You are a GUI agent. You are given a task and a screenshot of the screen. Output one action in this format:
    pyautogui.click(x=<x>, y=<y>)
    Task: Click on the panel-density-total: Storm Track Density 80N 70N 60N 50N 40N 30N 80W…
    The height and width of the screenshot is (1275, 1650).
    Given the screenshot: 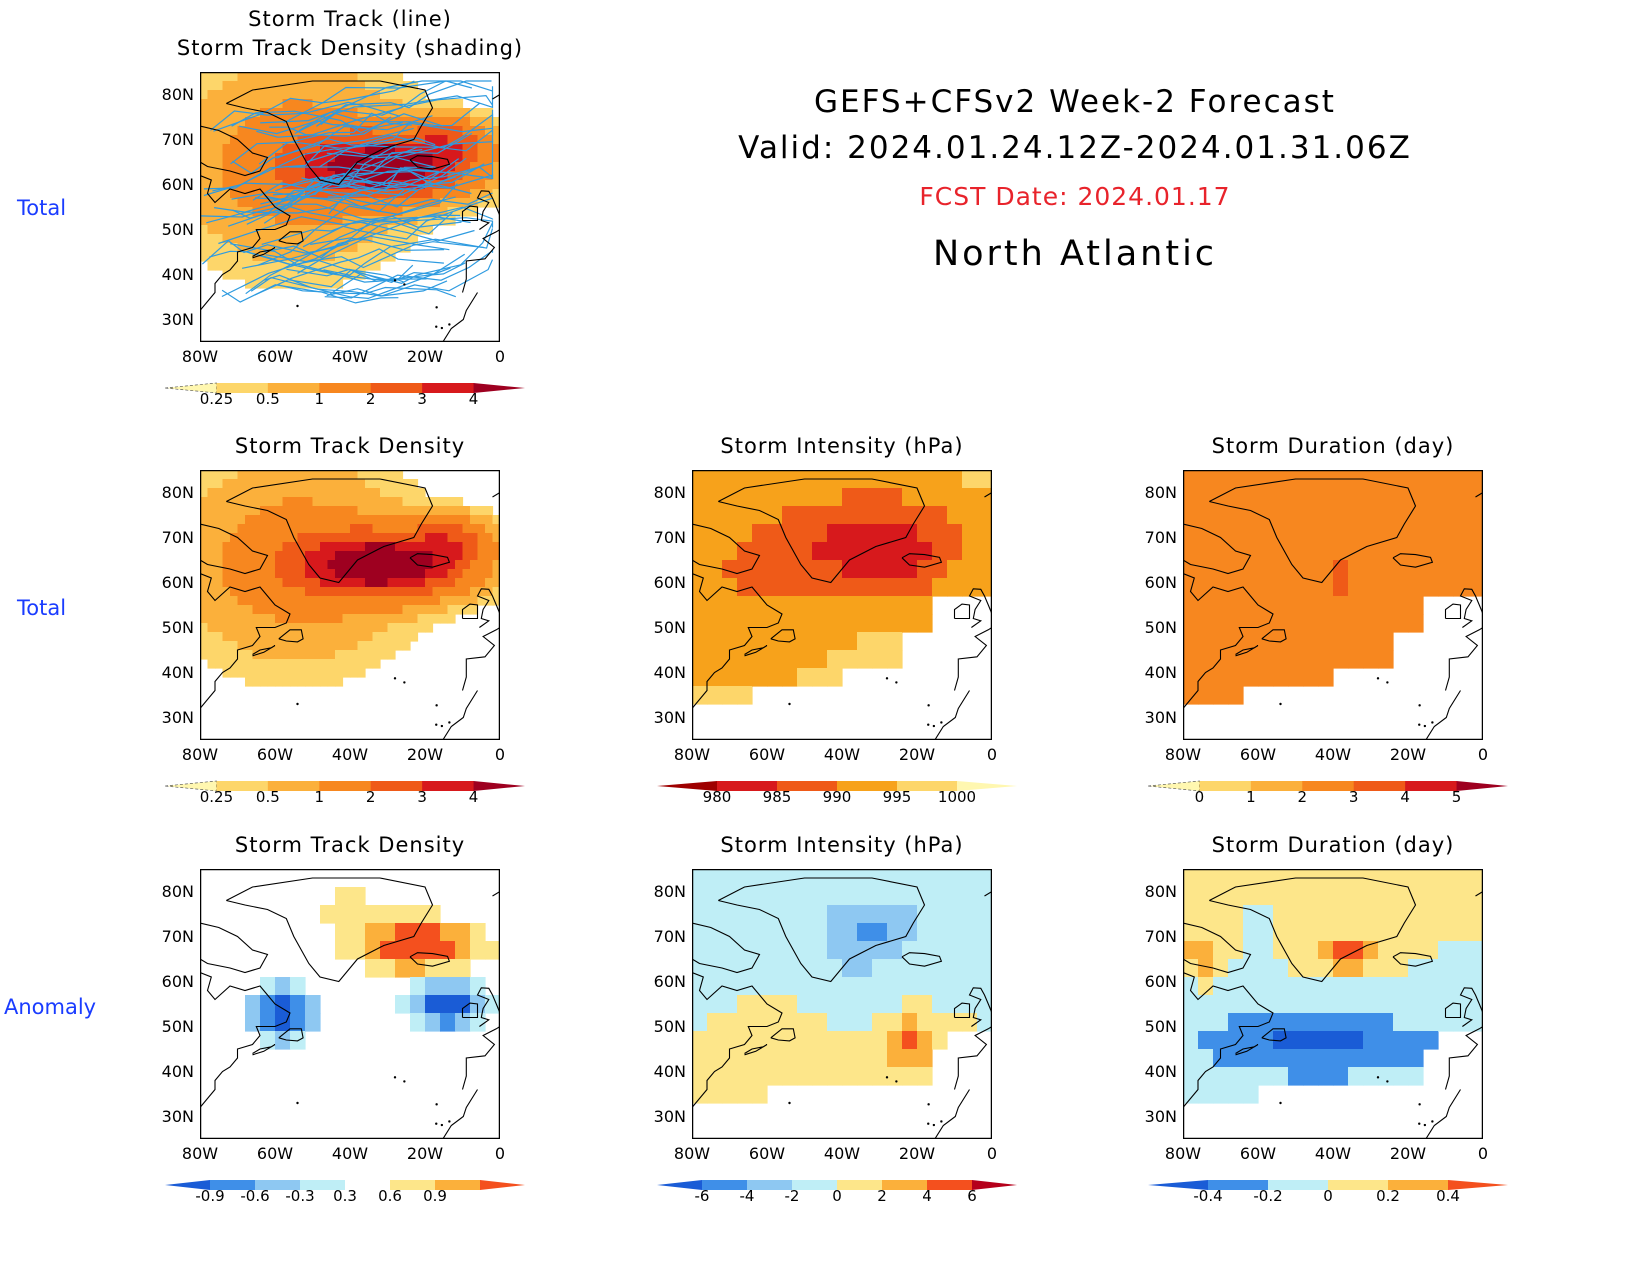 What is the action you would take?
    pyautogui.click(x=343, y=620)
    